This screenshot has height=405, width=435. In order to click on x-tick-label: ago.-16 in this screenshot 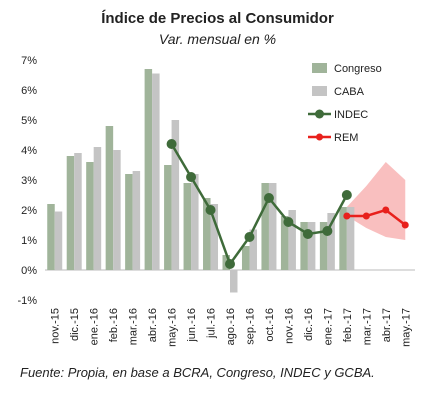, I will do `click(231, 326)`.